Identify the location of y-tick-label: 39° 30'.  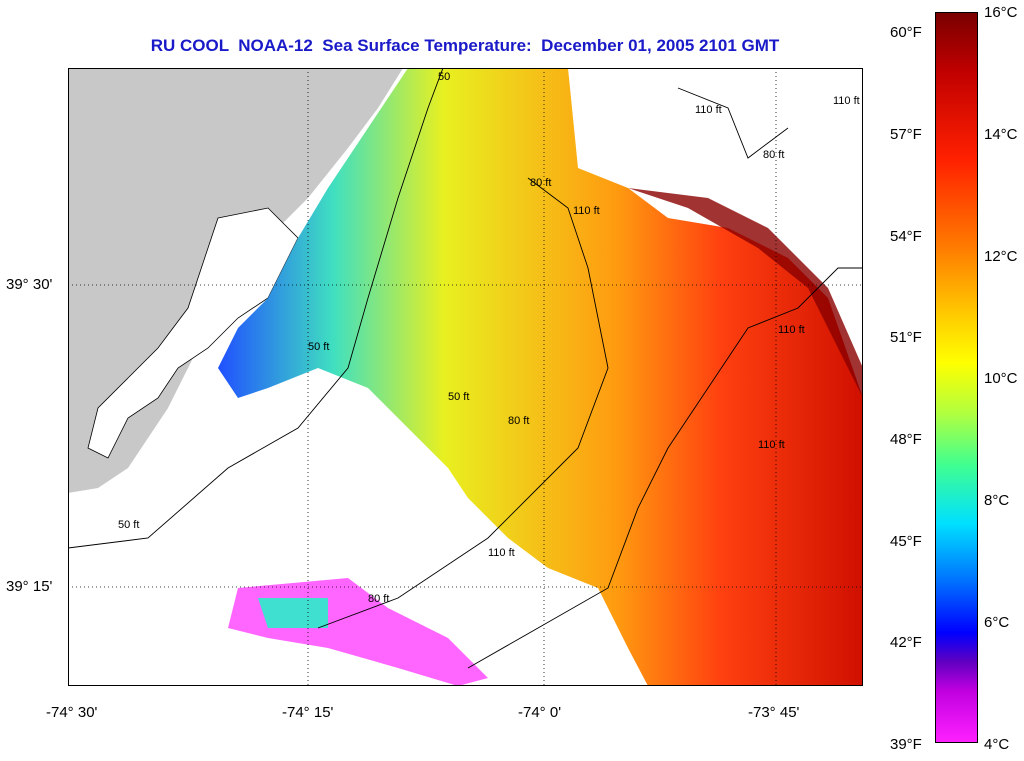
(29, 284).